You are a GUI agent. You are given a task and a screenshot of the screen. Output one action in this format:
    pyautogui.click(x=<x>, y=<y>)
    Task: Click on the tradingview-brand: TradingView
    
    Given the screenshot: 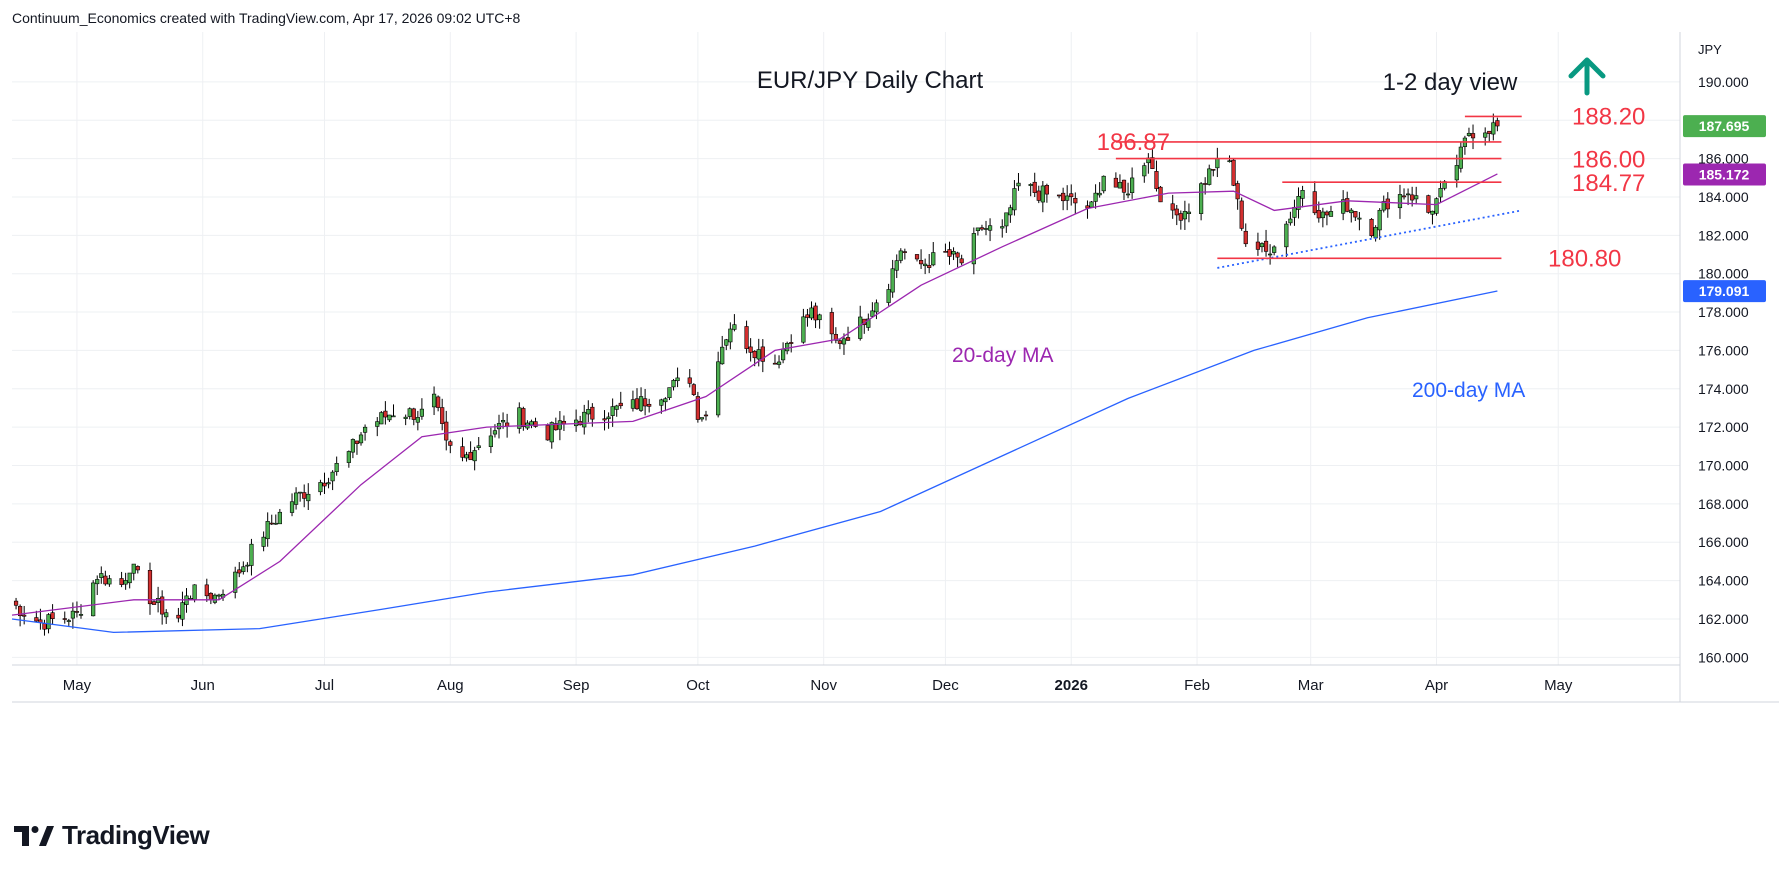 What is the action you would take?
    pyautogui.click(x=112, y=835)
    